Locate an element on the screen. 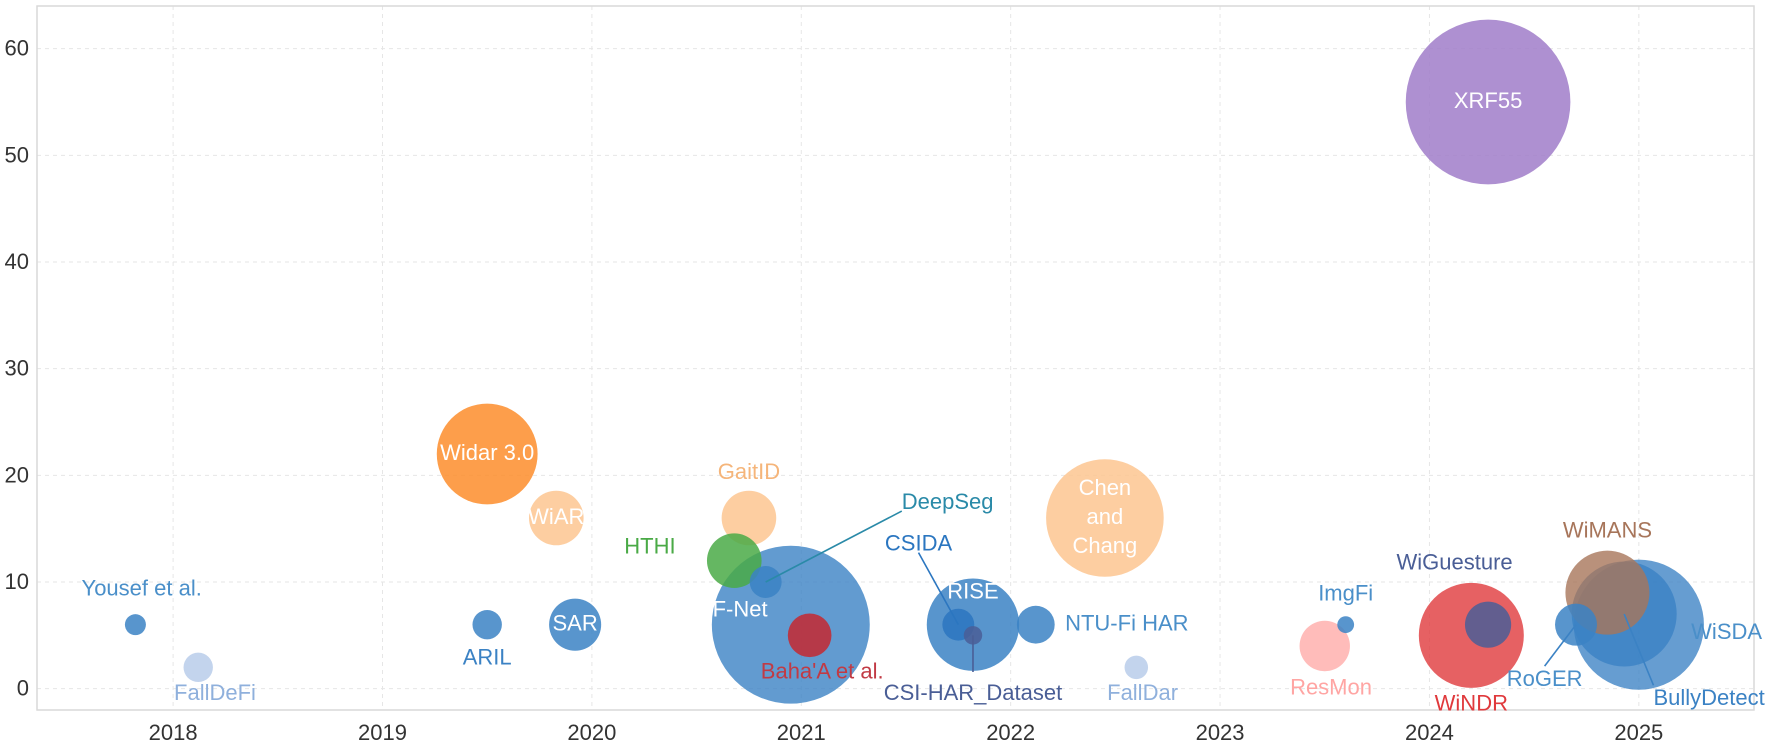  label-word: and is located at coordinates (1105, 516).